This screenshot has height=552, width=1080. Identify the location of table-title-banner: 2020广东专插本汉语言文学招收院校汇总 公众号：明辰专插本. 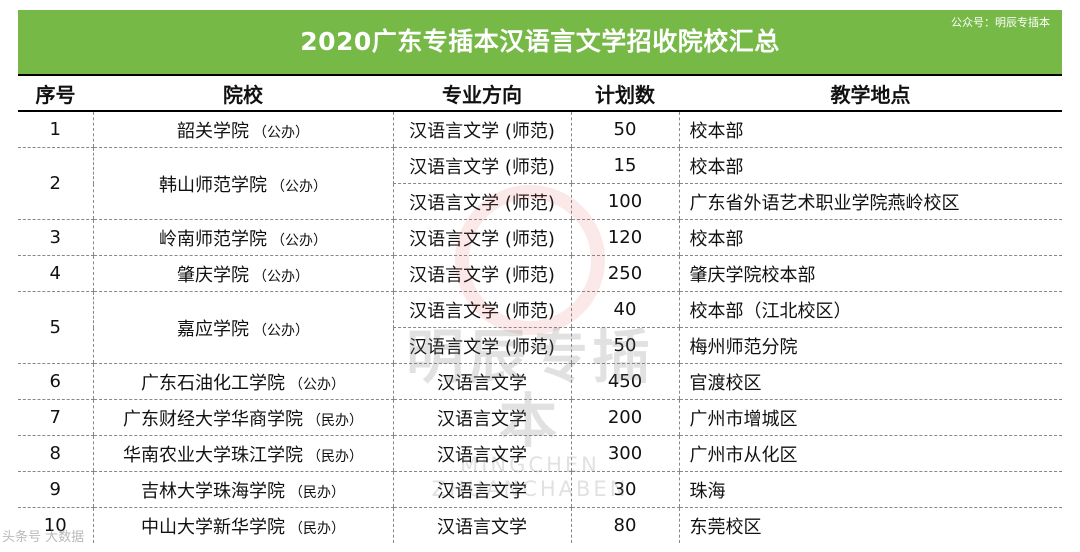
(540, 42).